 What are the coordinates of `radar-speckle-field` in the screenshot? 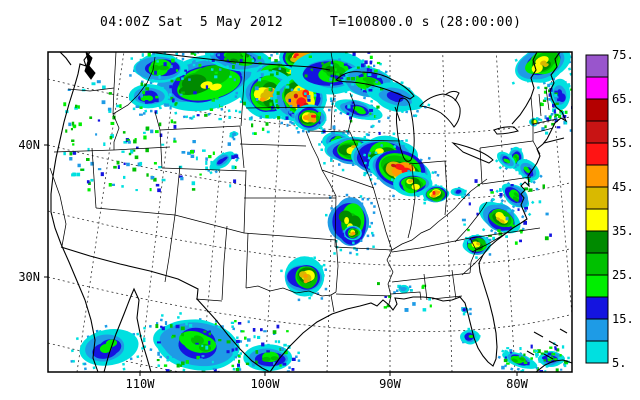 It's located at (208, 165).